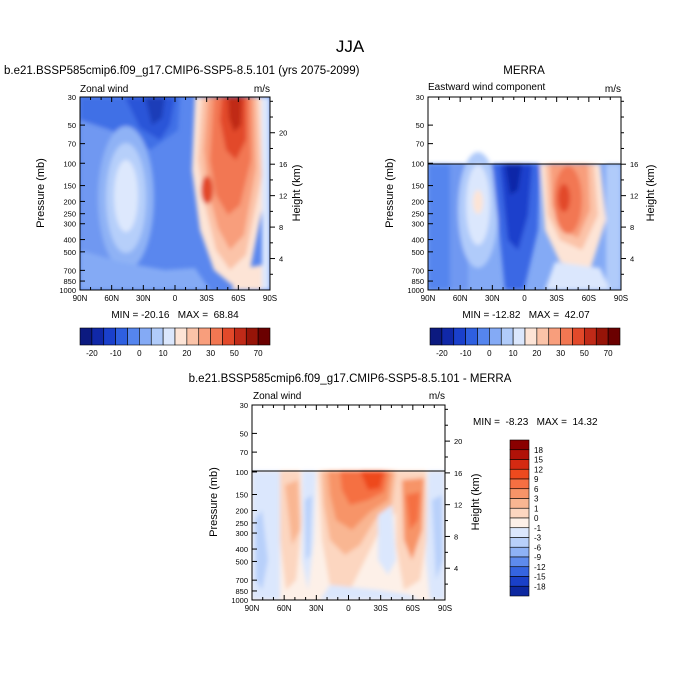 This screenshot has height=700, width=700. What do you see at coordinates (538, 547) in the screenshot?
I see `colorbar-label: -6` at bounding box center [538, 547].